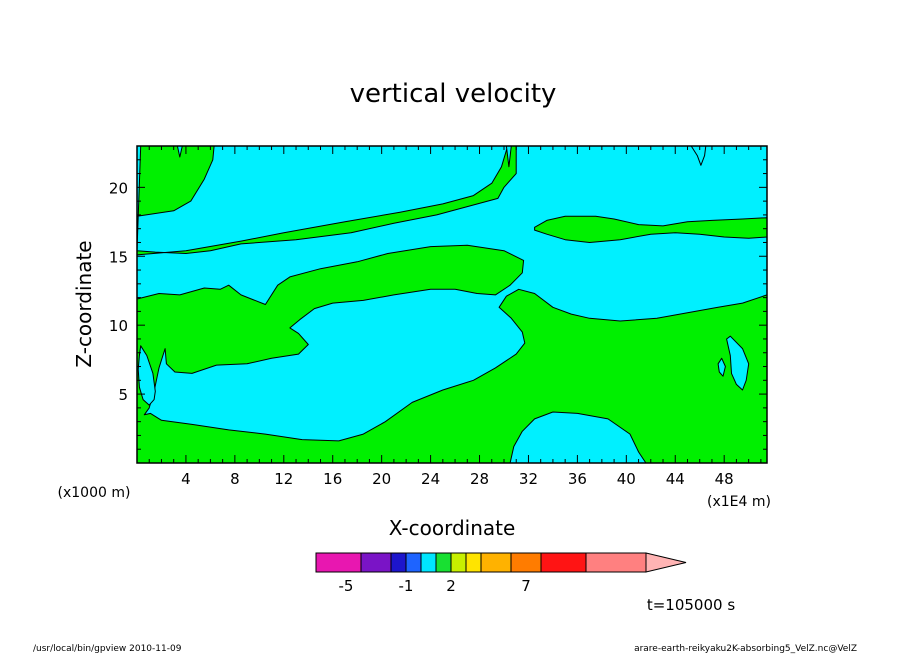  I want to click on x-unit-label: (x1E4 m), so click(739, 502).